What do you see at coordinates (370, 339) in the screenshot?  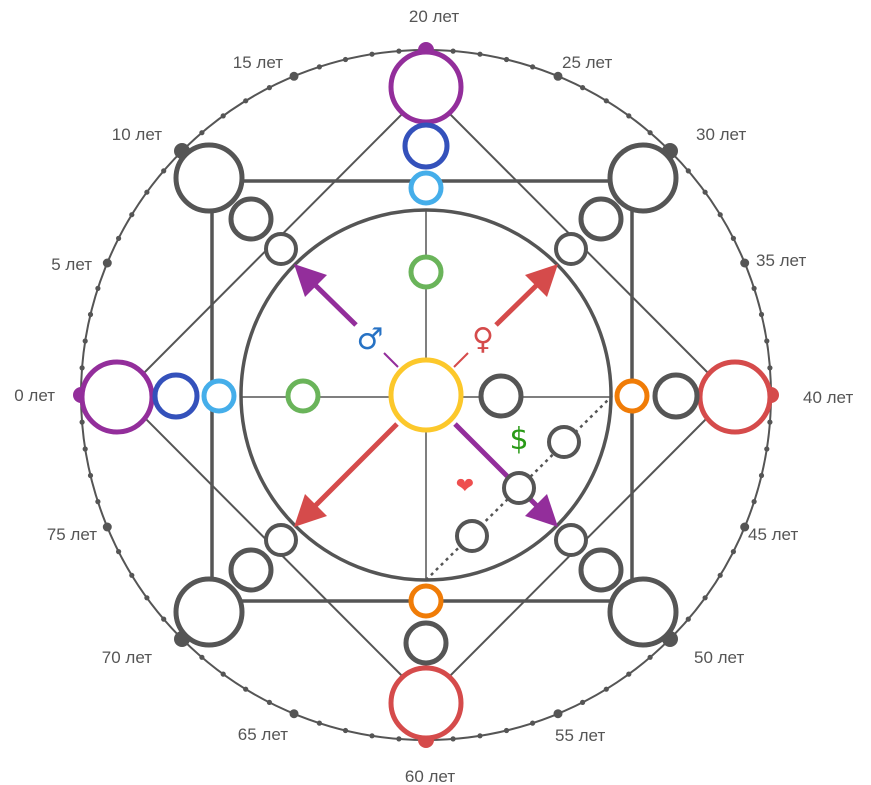 I see `male-symbol-icon: ♂` at bounding box center [370, 339].